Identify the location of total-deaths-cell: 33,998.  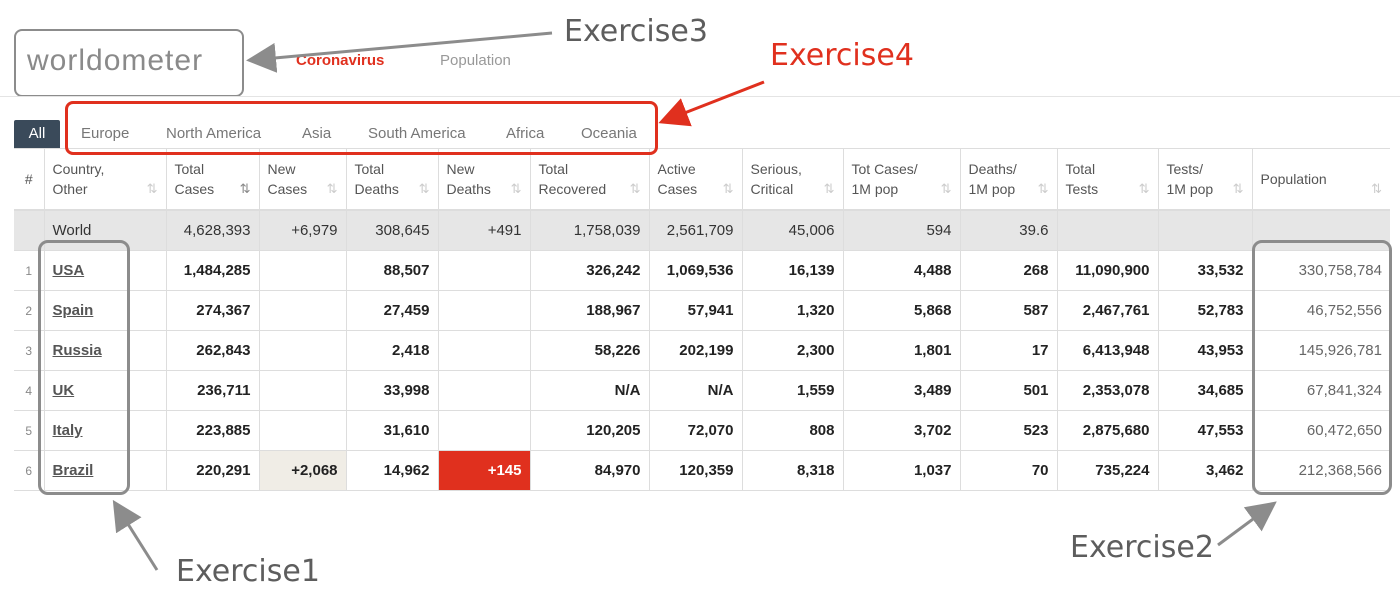
(391, 390).